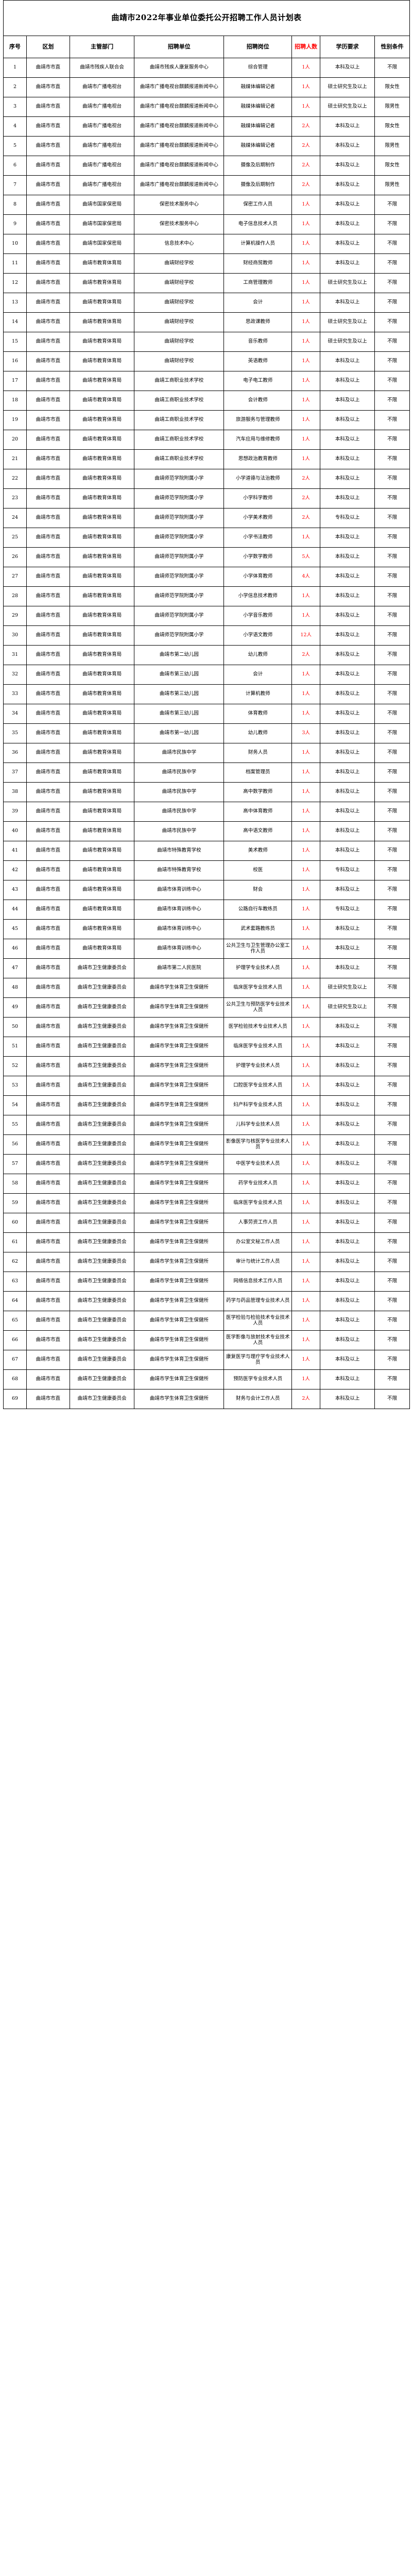 This screenshot has height=2576, width=413. I want to click on cell-col-post: 护理学专业技术人员, so click(257, 968).